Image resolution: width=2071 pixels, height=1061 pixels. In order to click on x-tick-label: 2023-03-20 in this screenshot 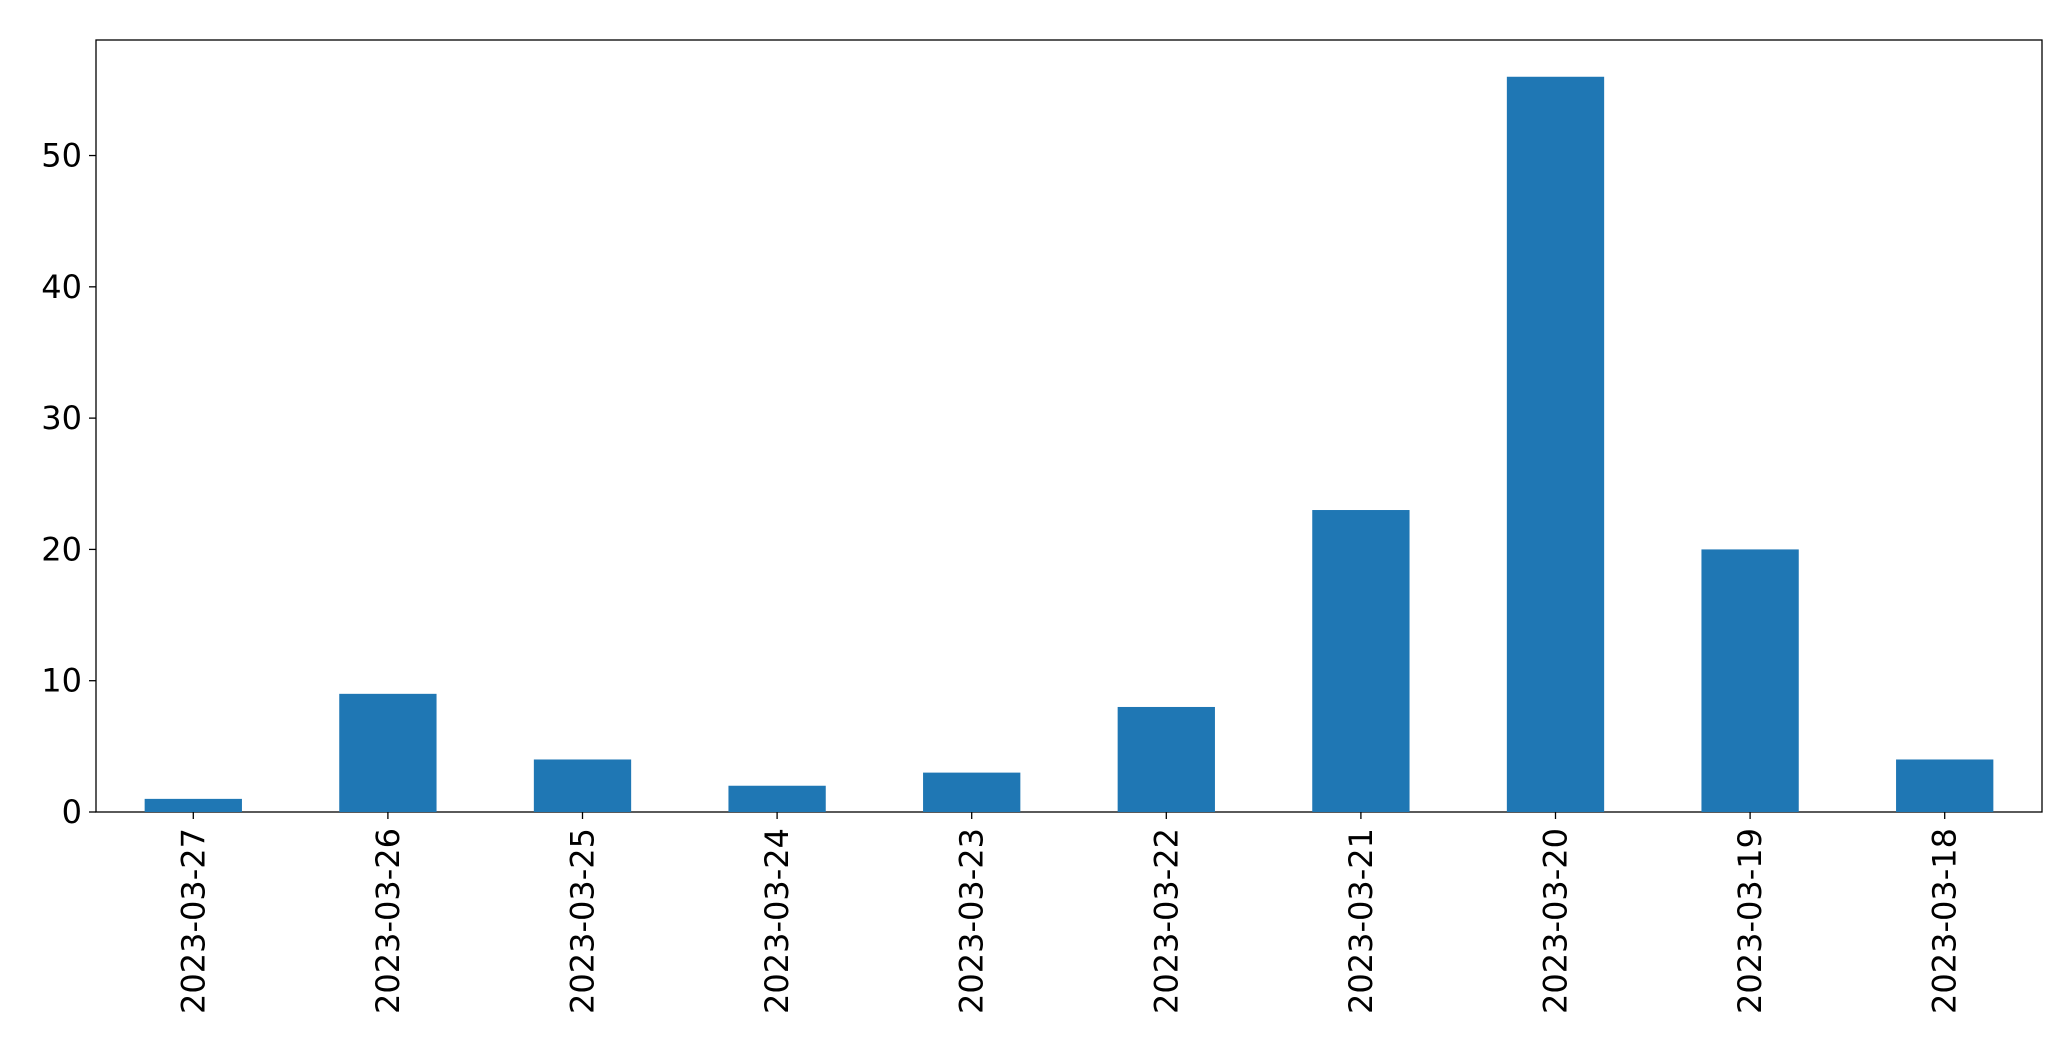, I will do `click(1556, 921)`.